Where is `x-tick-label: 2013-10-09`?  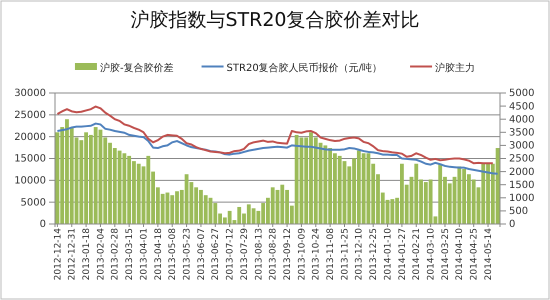 x-tick-label: 2013-10-09 is located at coordinates (302, 254).